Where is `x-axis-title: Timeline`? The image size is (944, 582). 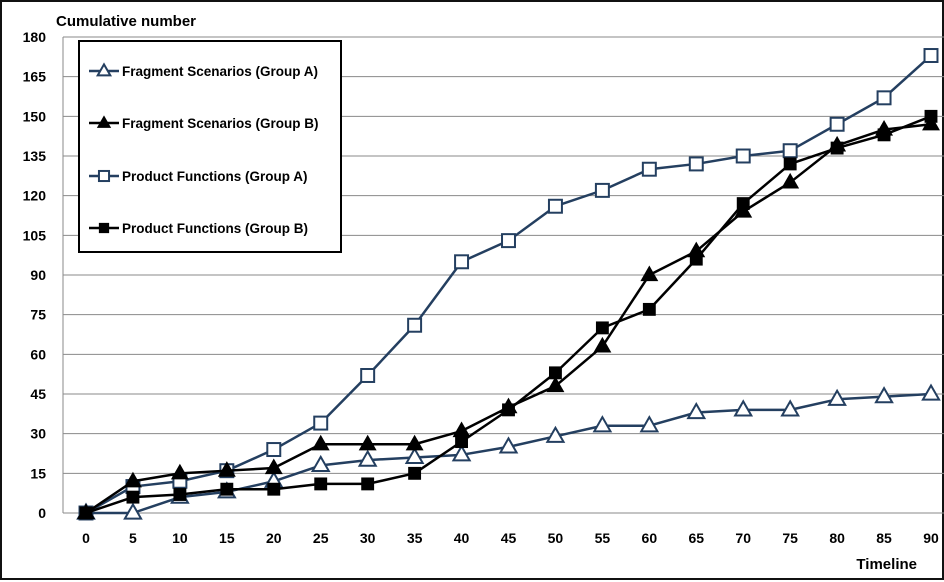
x-axis-title: Timeline is located at coordinates (886, 564).